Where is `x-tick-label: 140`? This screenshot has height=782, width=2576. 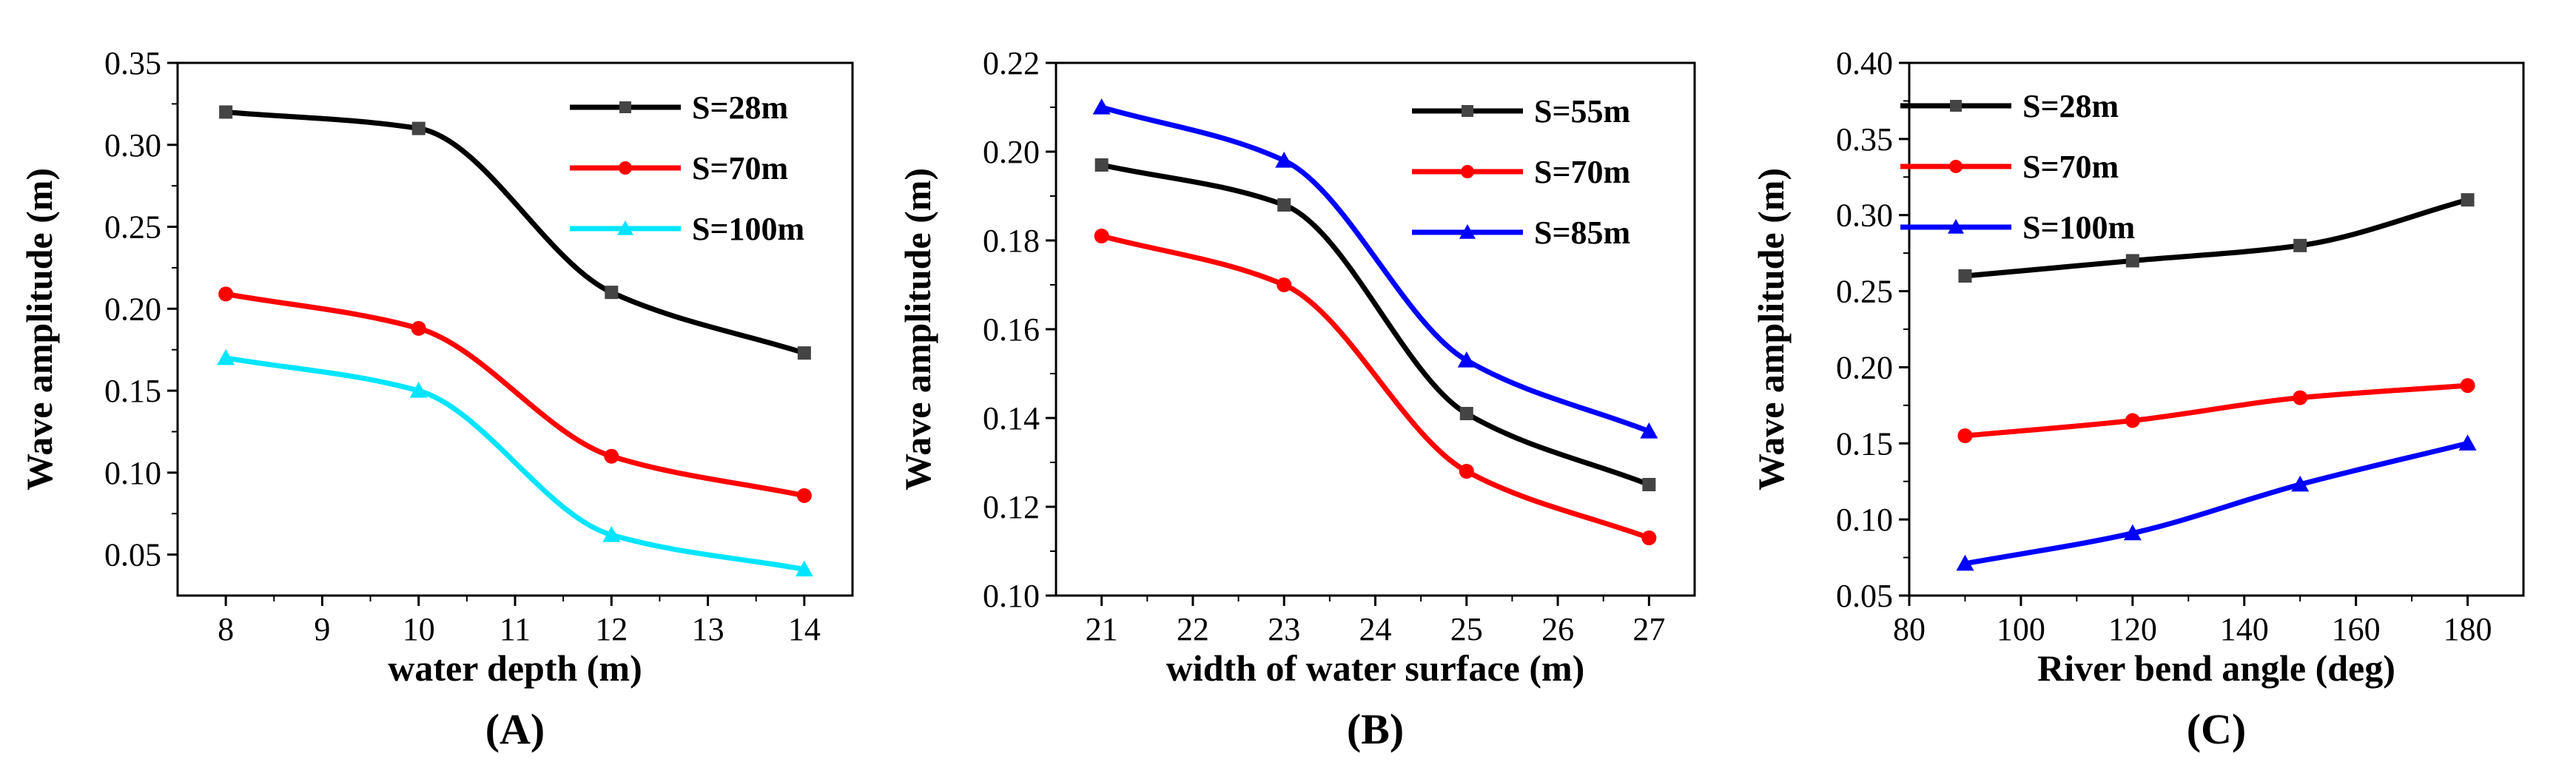 x-tick-label: 140 is located at coordinates (2244, 629).